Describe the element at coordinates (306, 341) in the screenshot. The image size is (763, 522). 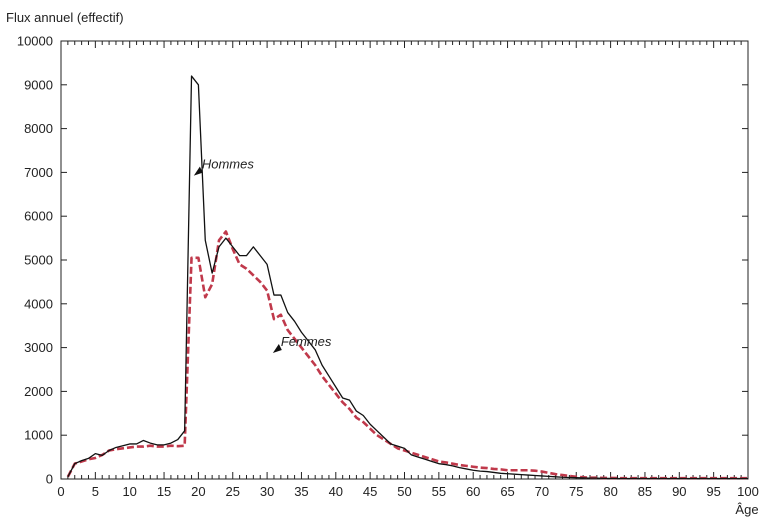
I see `series-annotation: Femmes` at that location.